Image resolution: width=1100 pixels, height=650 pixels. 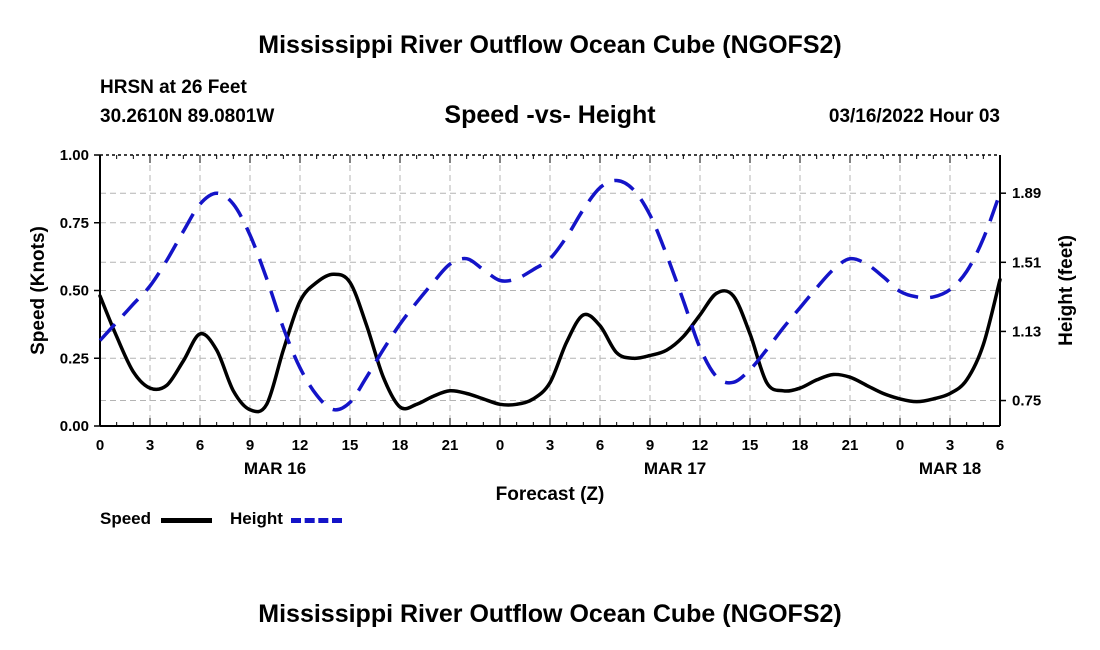 What do you see at coordinates (186, 520) in the screenshot?
I see `legend-speed-swatch` at bounding box center [186, 520].